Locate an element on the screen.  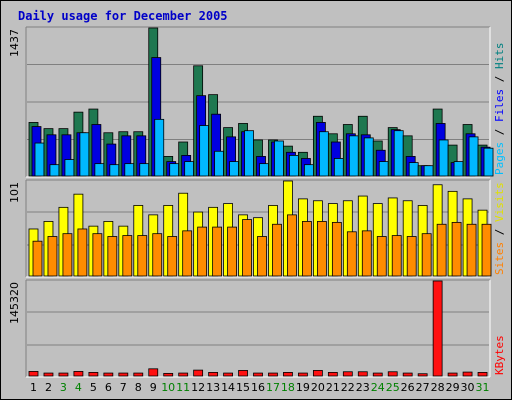
x-tick-label-day-18: 18 is located at coordinates (288, 387).